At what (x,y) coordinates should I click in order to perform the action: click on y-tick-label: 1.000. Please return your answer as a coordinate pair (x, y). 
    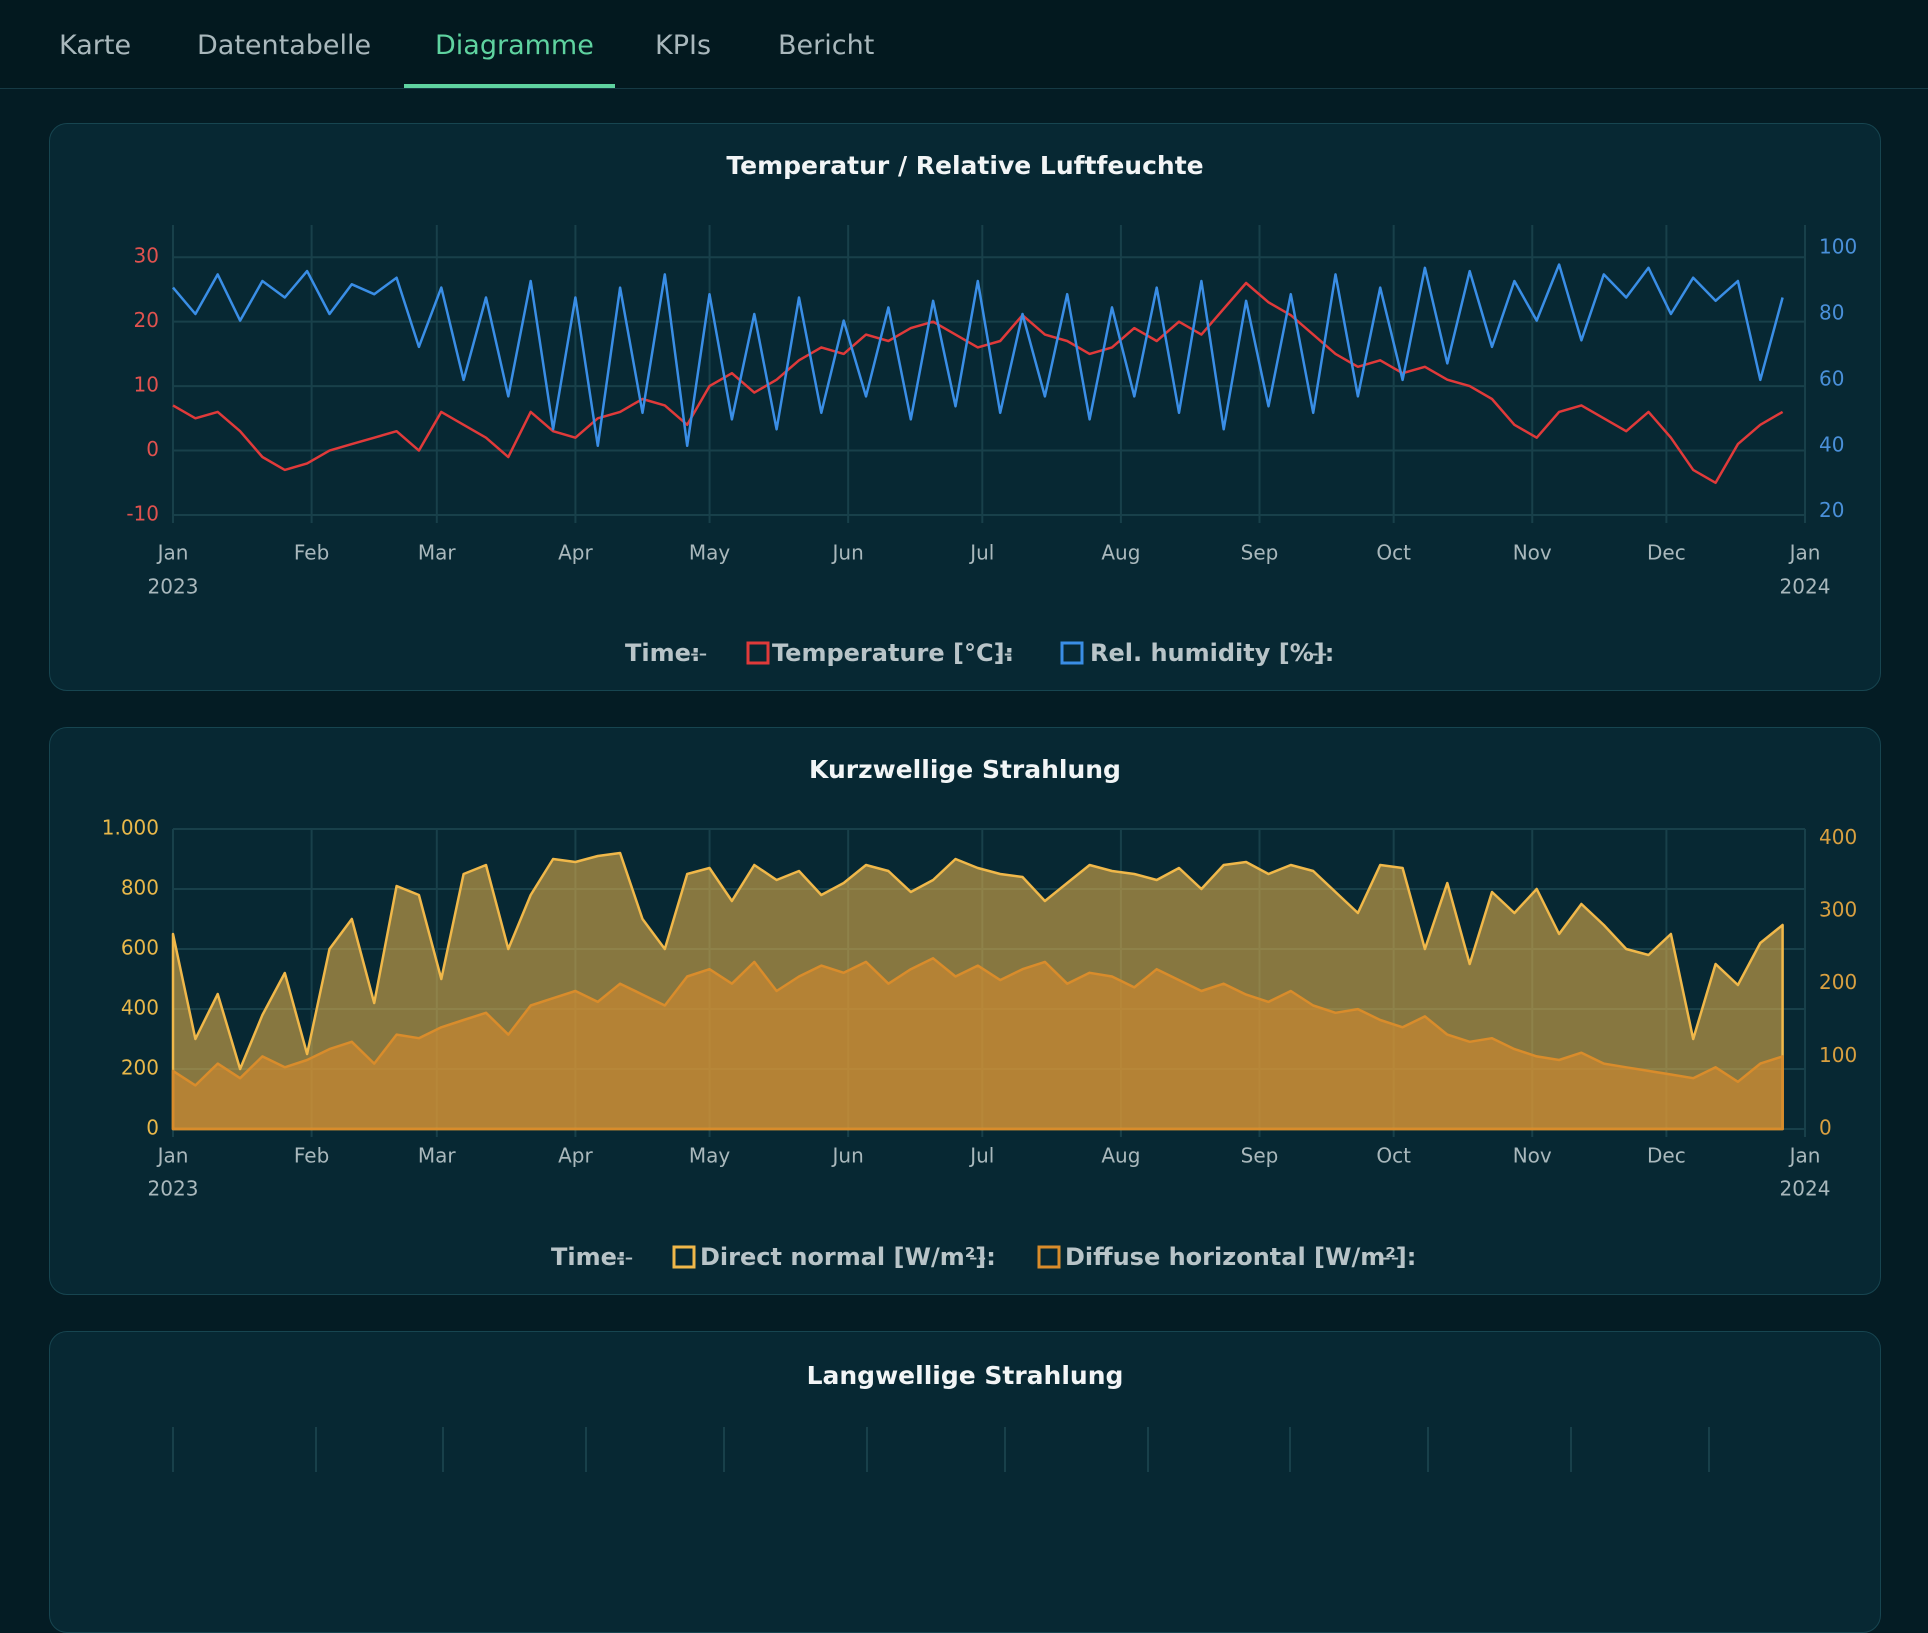
    Looking at the image, I should click on (130, 828).